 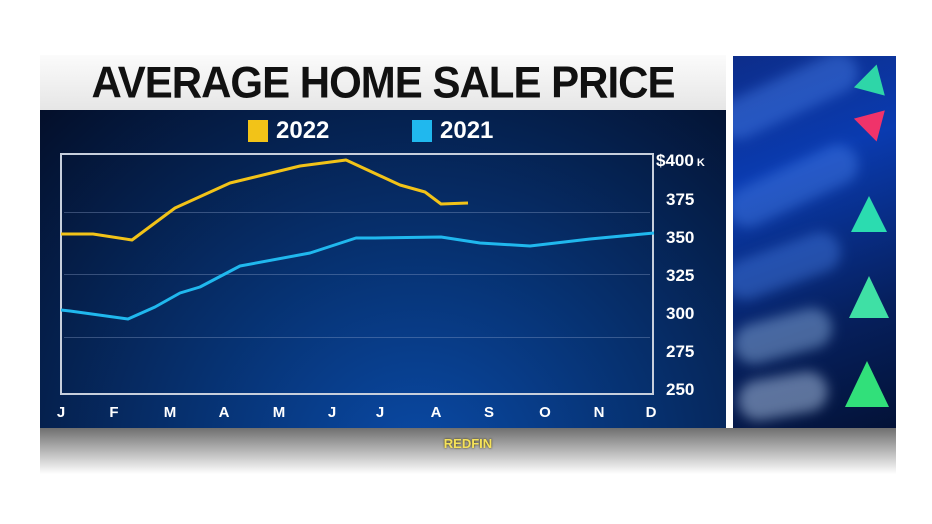 What do you see at coordinates (545, 412) in the screenshot?
I see `x-tick-oct: O` at bounding box center [545, 412].